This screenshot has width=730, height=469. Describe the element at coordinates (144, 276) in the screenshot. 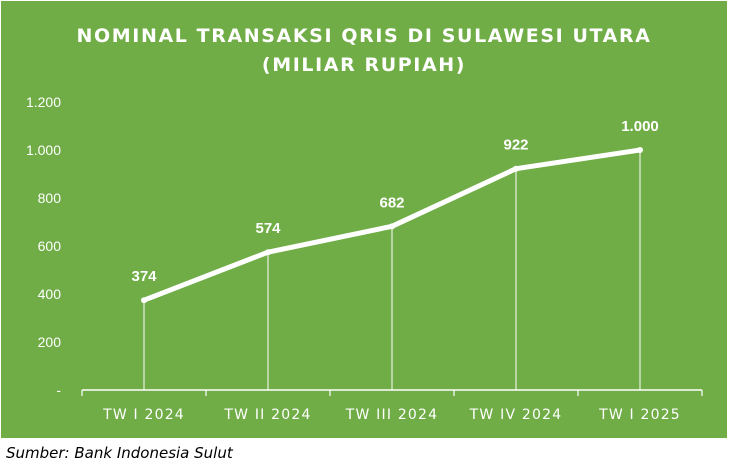

I see `data-label: 374` at that location.